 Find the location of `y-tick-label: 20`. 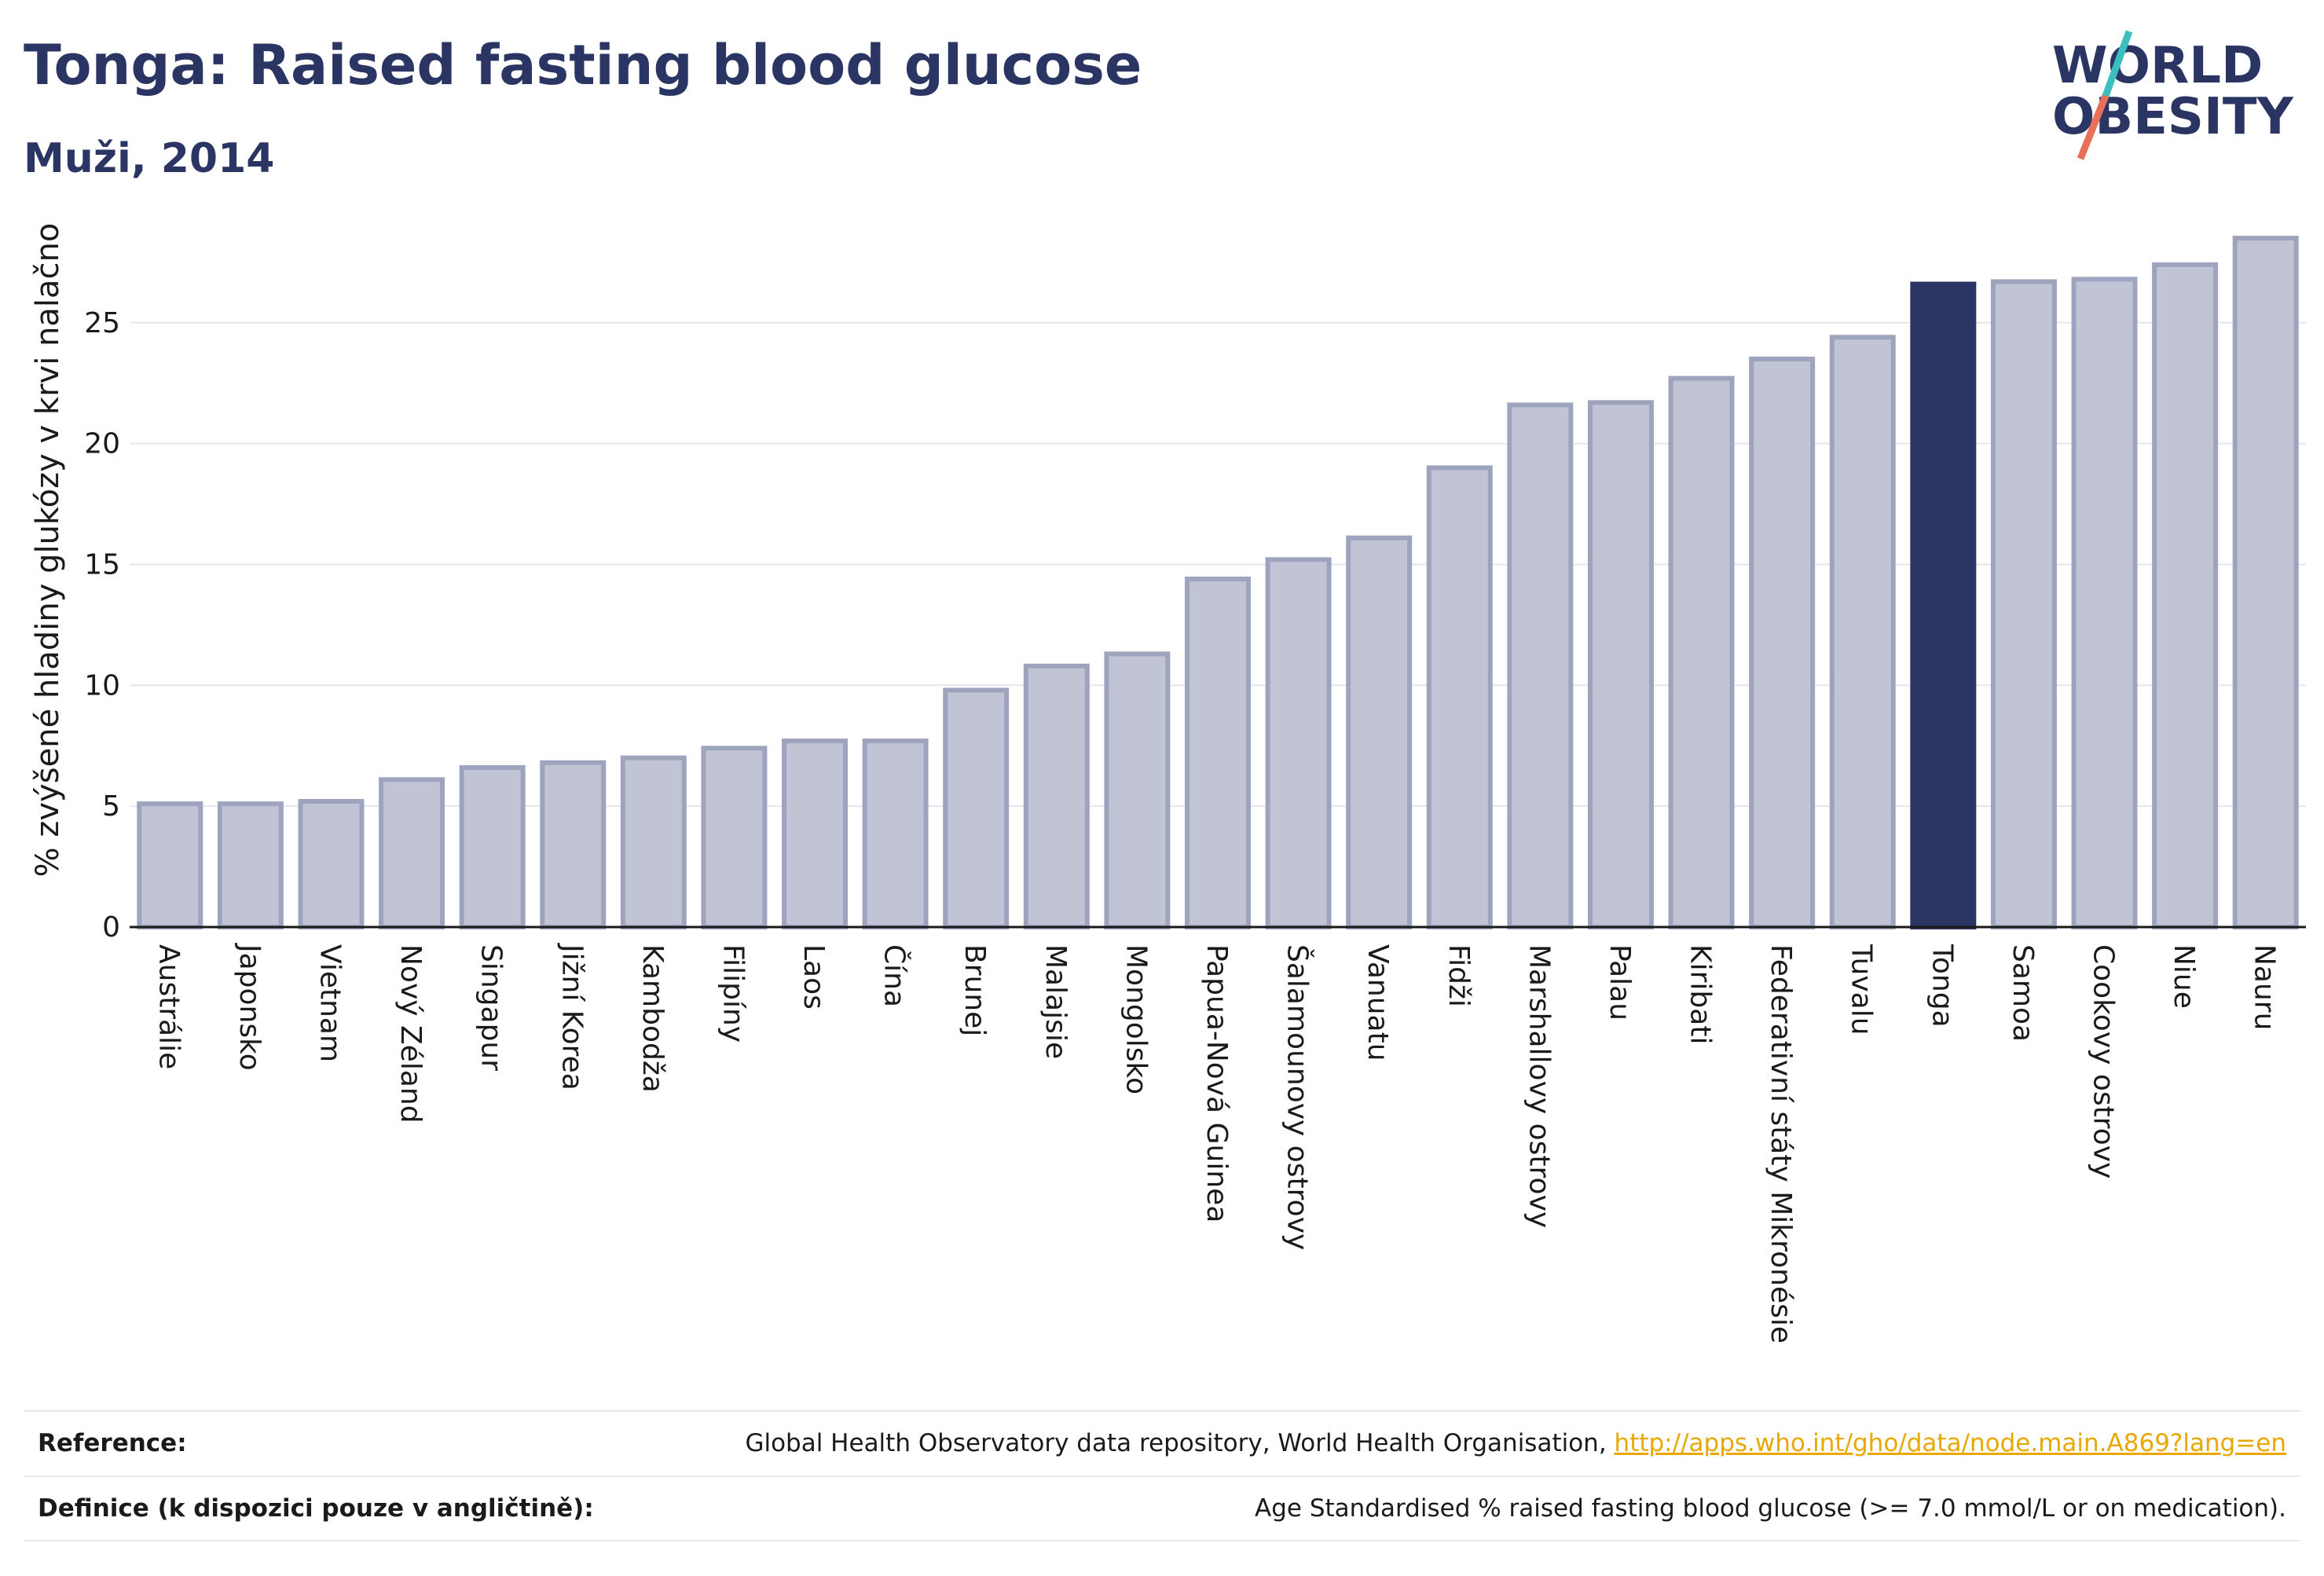

y-tick-label: 20 is located at coordinates (102, 444).